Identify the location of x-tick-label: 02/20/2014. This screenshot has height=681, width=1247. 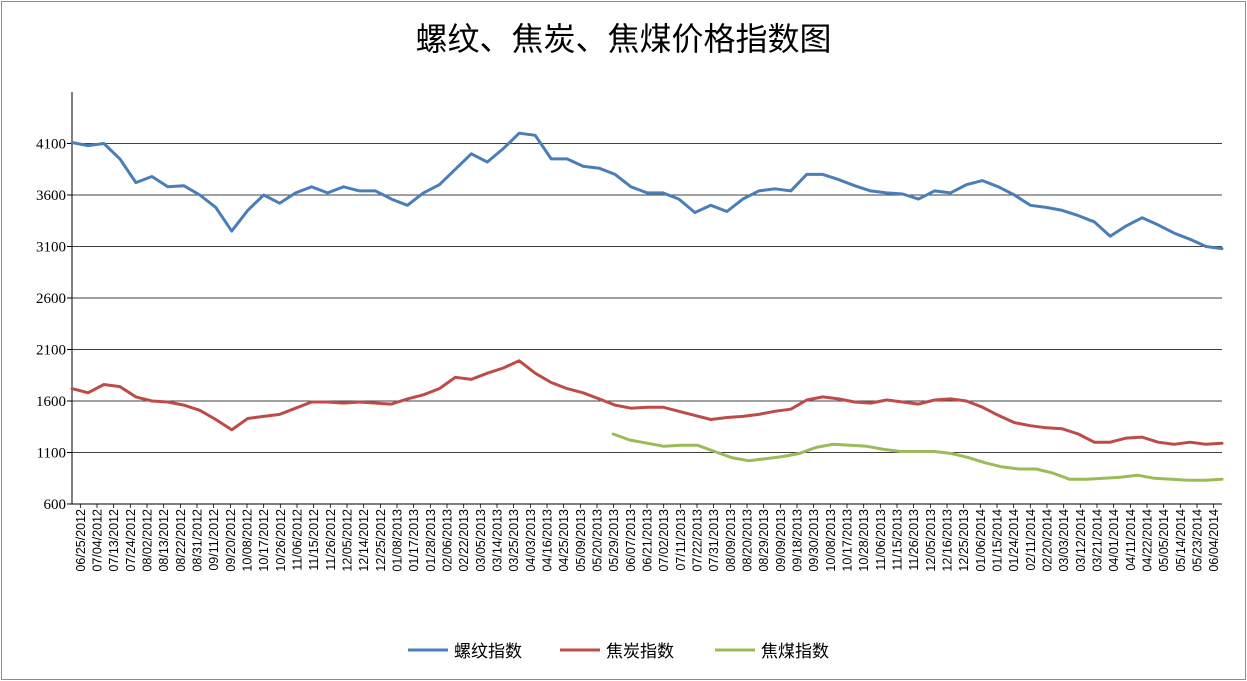
(1048, 540).